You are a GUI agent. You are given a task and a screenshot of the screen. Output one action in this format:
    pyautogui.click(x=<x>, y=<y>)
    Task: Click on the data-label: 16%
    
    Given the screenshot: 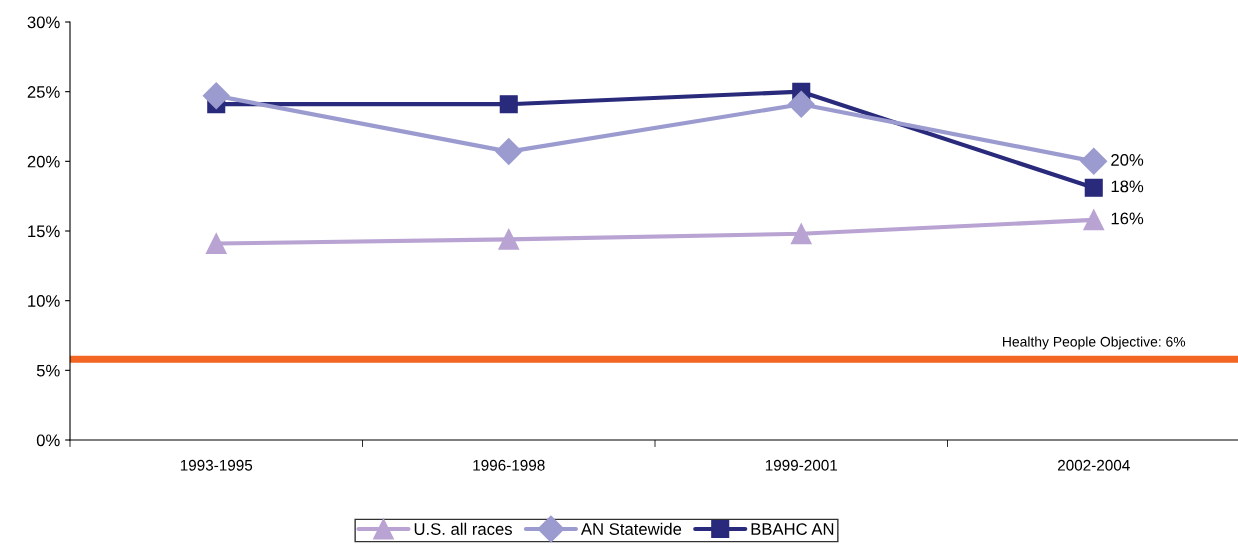 What is the action you would take?
    pyautogui.click(x=1127, y=218)
    